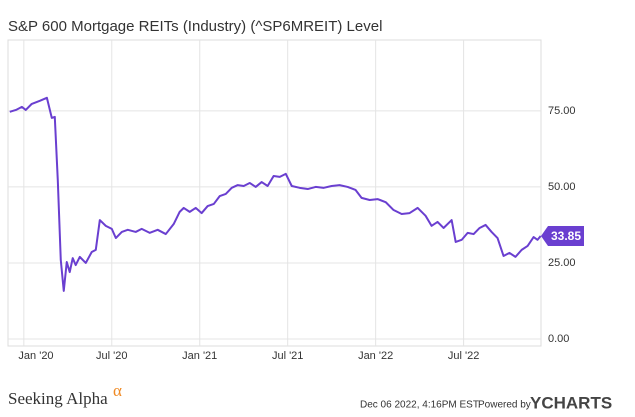 The height and width of the screenshot is (417, 635). Describe the element at coordinates (571, 402) in the screenshot. I see `footer-brand: YCHARTS` at that location.